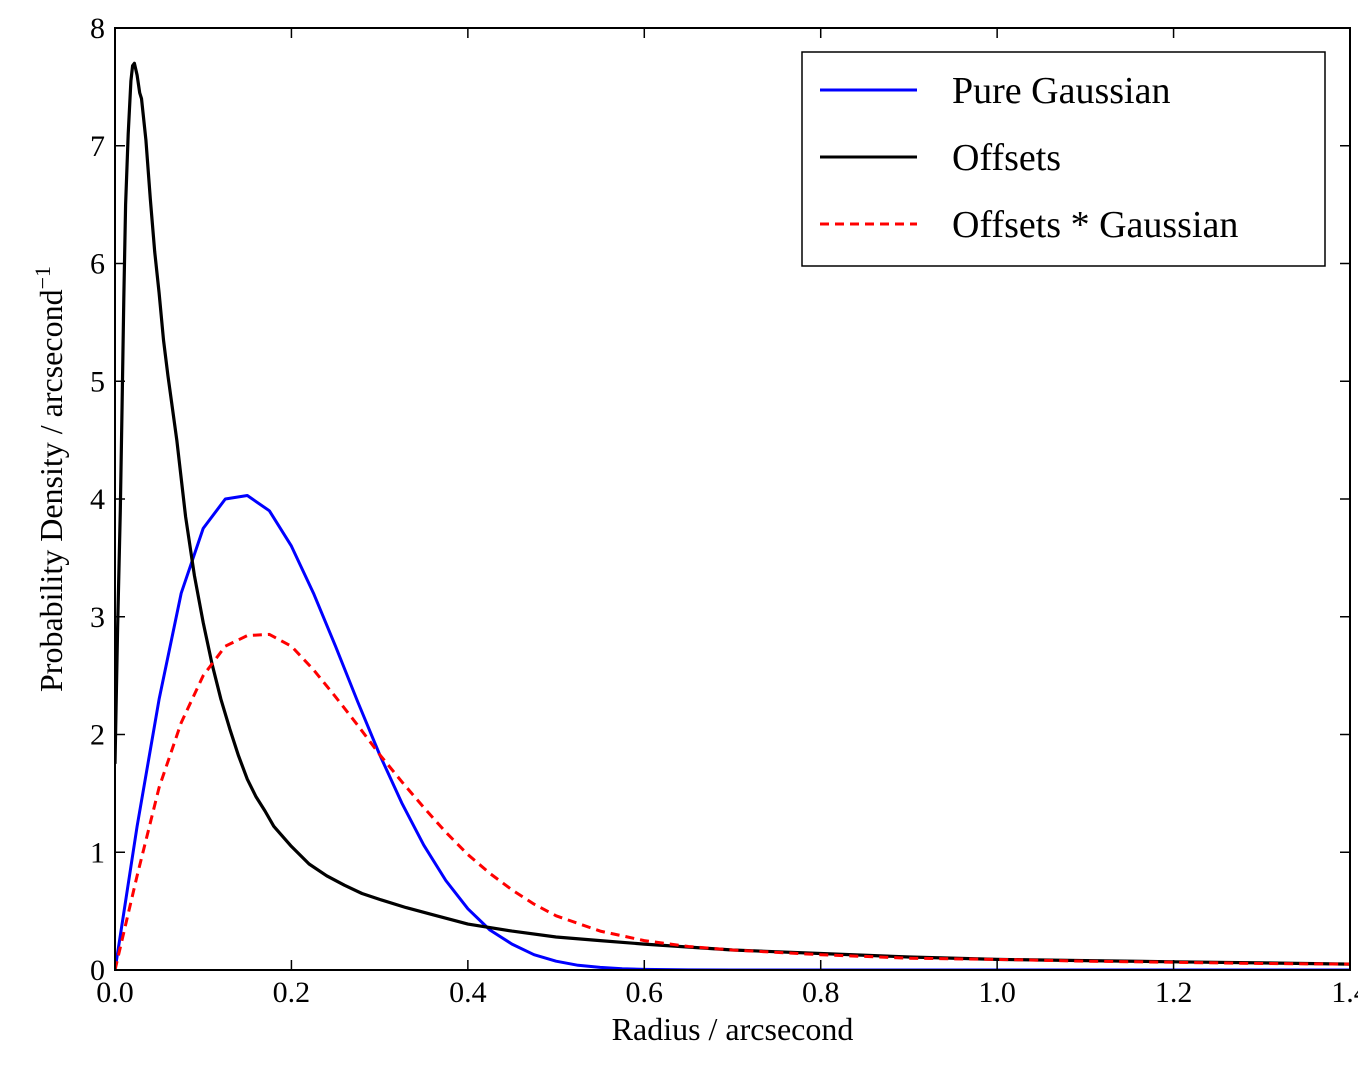 This screenshot has height=1066, width=1358. What do you see at coordinates (97, 146) in the screenshot?
I see `y-tick-label: 7` at bounding box center [97, 146].